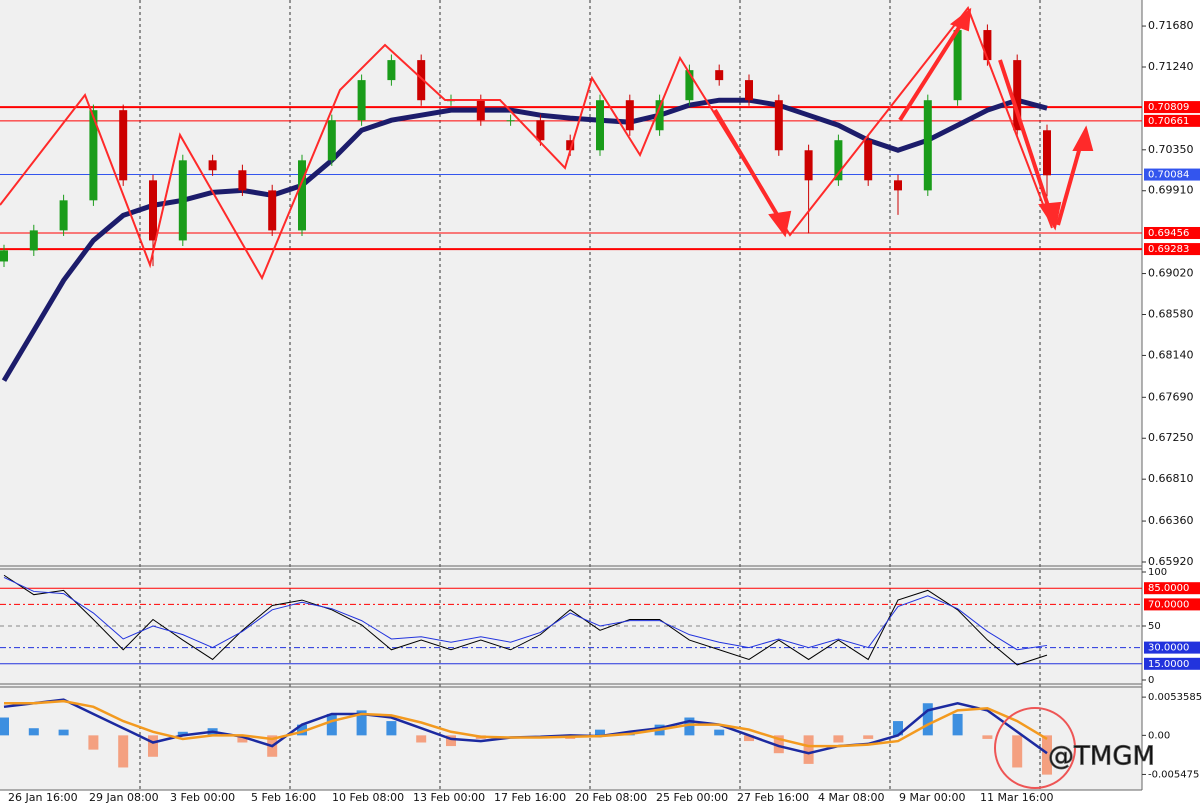 The height and width of the screenshot is (805, 1204). I want to click on y-tick-label: -0.005475, so click(1173, 774).